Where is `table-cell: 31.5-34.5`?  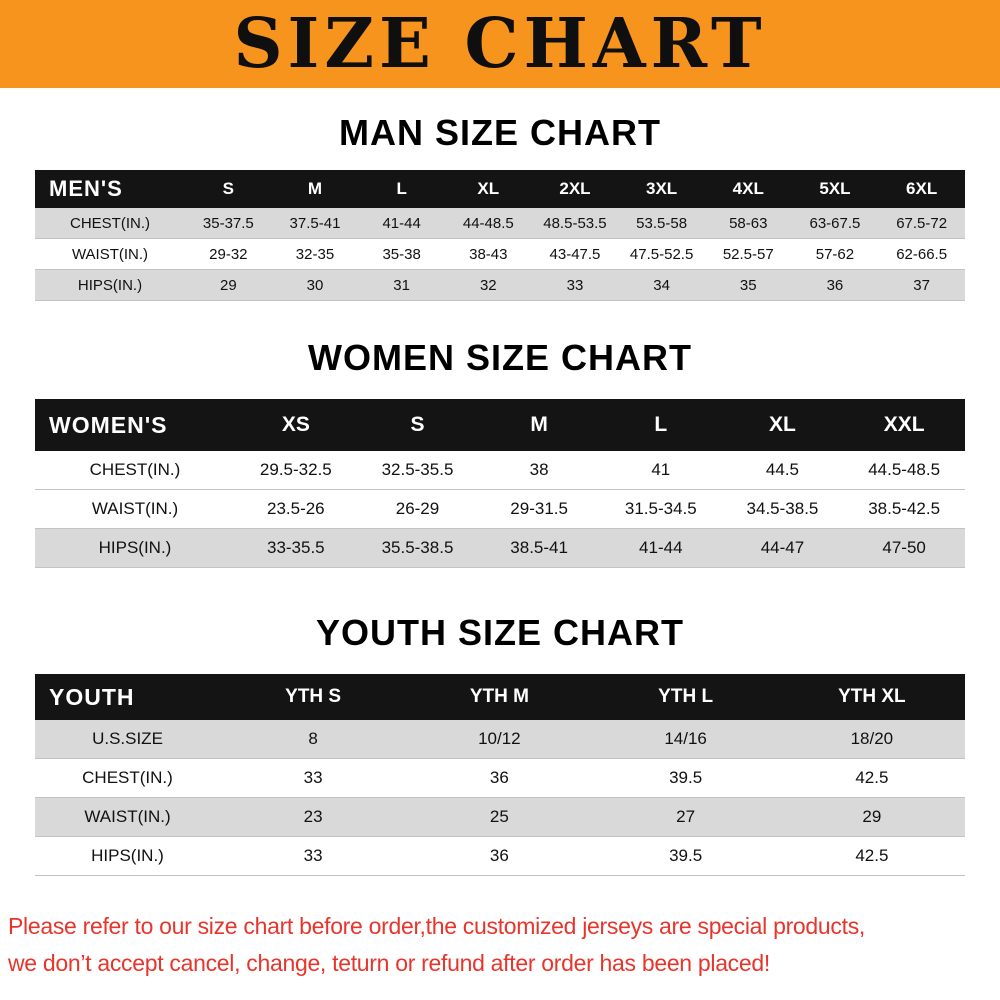 table-cell: 31.5-34.5 is located at coordinates (660, 508).